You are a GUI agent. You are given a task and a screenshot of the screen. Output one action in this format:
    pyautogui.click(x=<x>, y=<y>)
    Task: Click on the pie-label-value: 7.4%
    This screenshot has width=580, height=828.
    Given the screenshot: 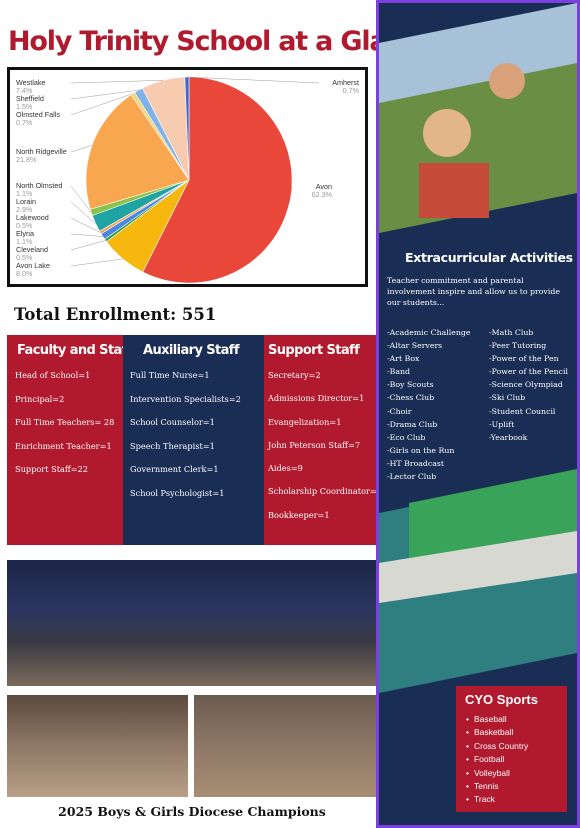 What is the action you would take?
    pyautogui.click(x=24, y=90)
    